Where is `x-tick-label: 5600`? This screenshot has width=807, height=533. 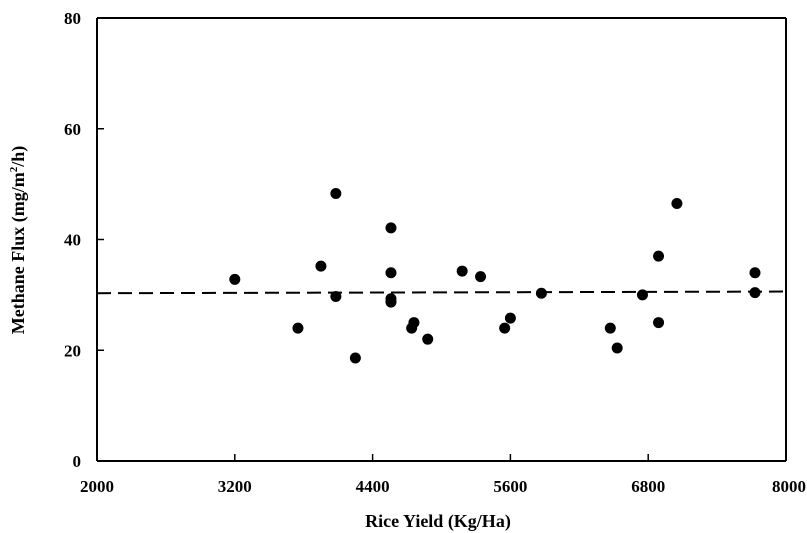 x-tick-label: 5600 is located at coordinates (510, 486).